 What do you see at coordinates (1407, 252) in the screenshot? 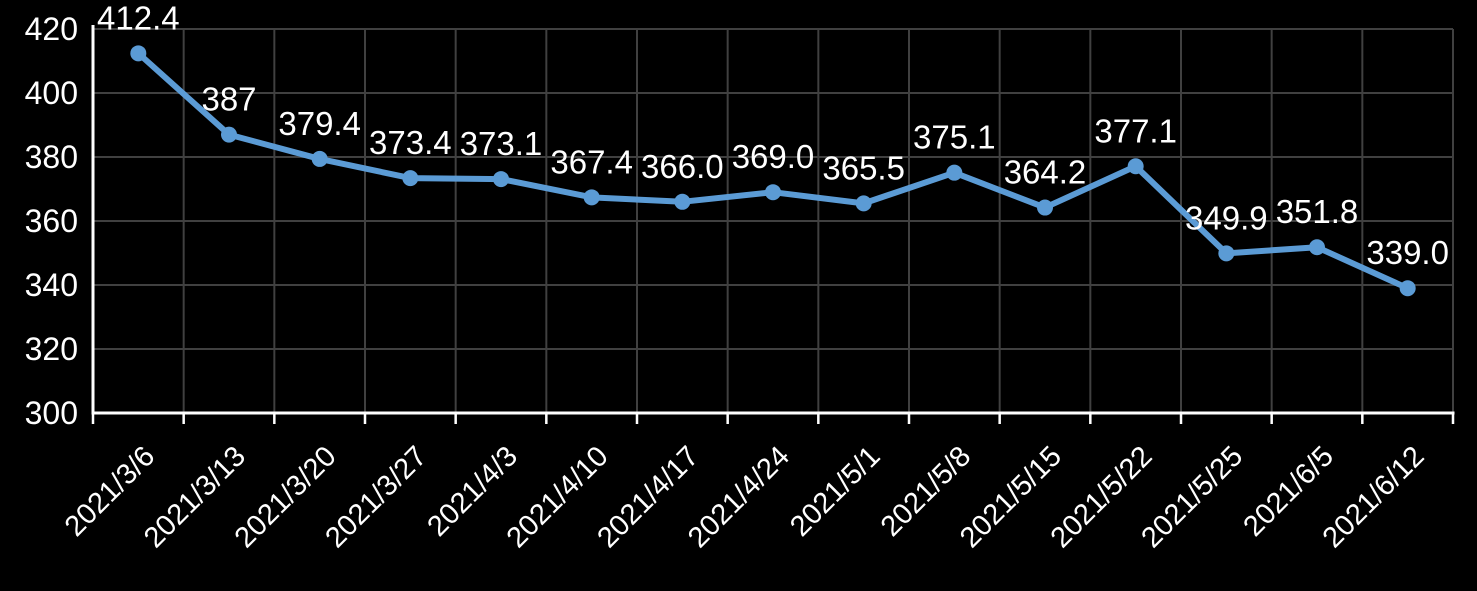
I see `data-point-label: 339.0` at bounding box center [1407, 252].